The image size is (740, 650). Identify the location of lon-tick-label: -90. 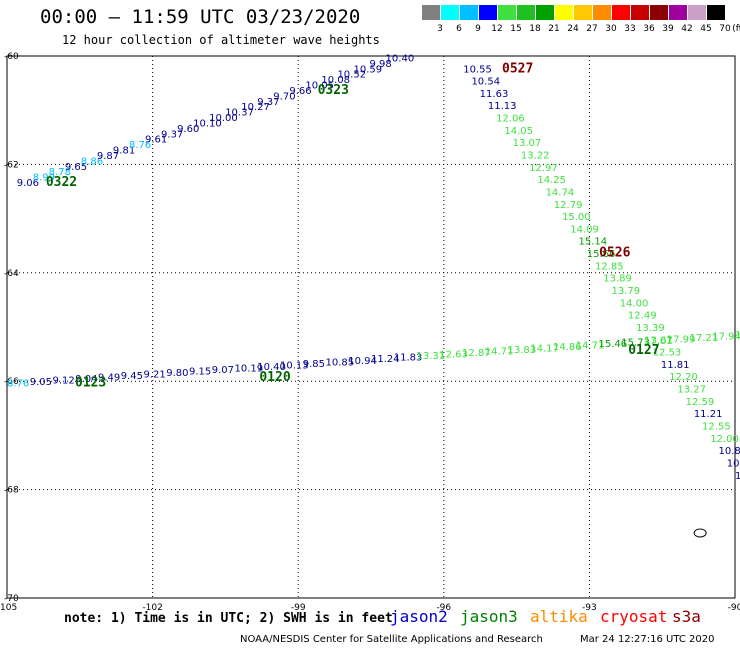
(734, 608).